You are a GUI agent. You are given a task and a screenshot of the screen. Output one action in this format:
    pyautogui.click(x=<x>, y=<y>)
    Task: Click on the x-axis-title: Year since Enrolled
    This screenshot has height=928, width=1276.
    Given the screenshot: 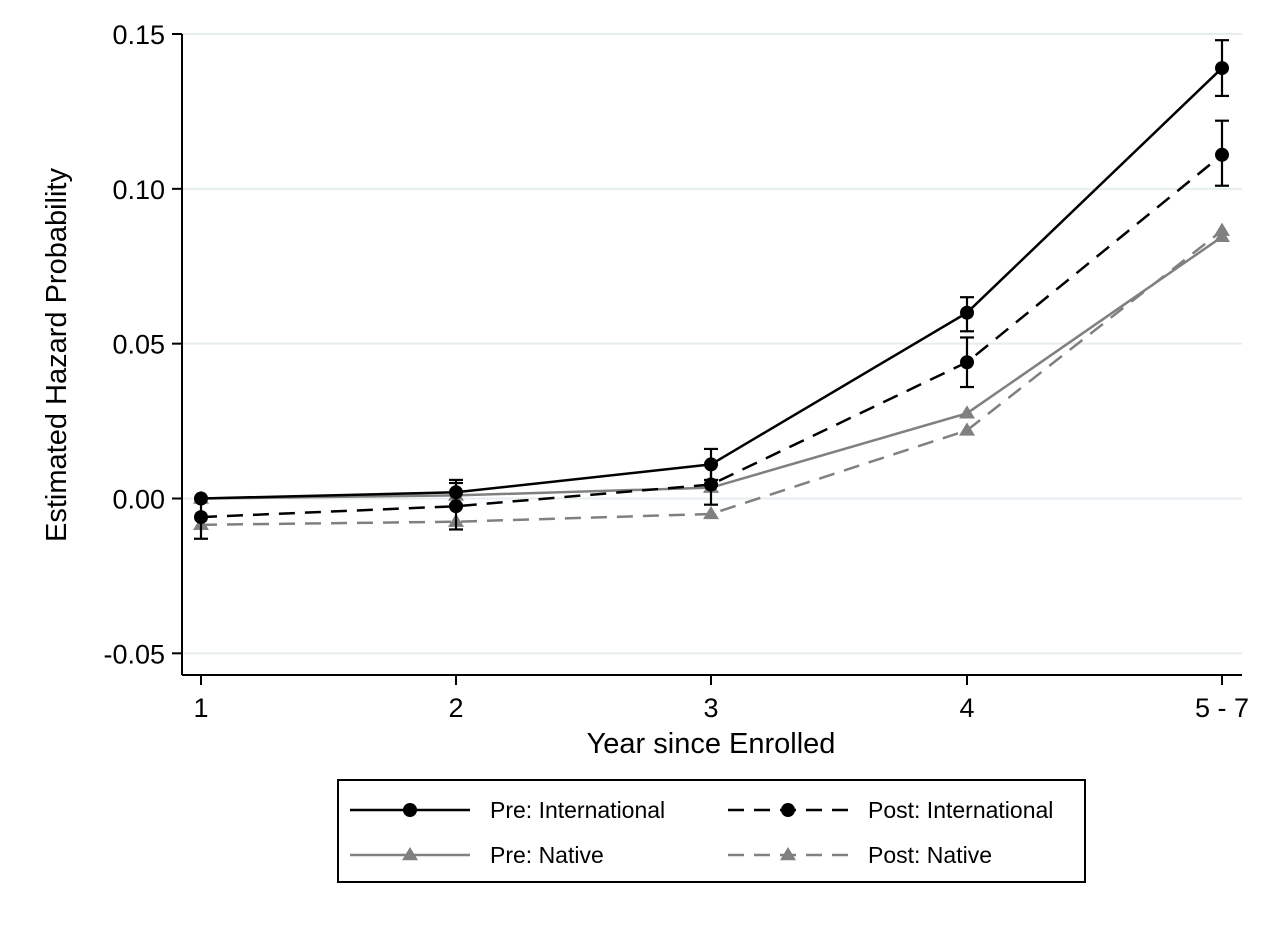 What is the action you would take?
    pyautogui.click(x=711, y=744)
    